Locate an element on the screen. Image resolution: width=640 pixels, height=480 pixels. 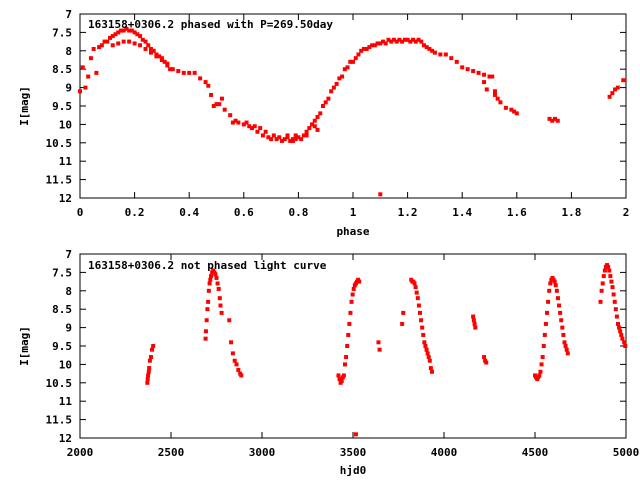
y-tick-label: 10.5 is located at coordinates (59, 143).